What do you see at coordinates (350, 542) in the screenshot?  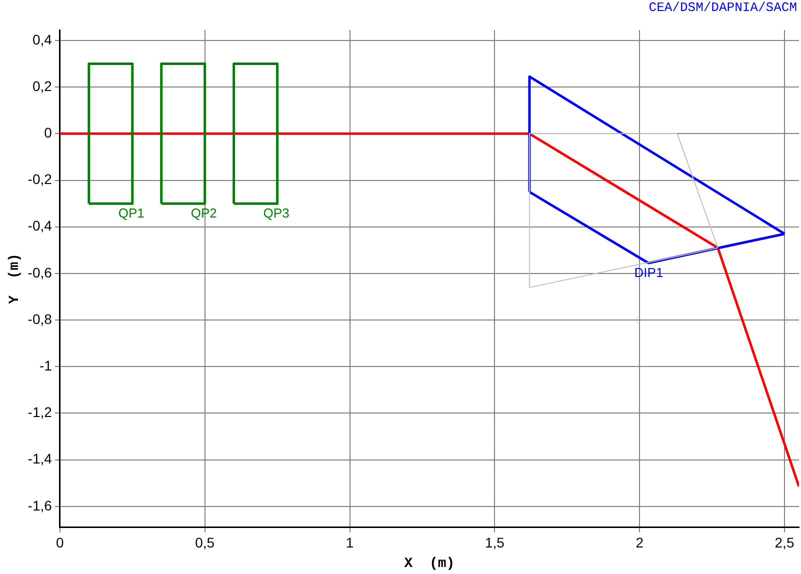 I see `x-tick-label: 1` at bounding box center [350, 542].